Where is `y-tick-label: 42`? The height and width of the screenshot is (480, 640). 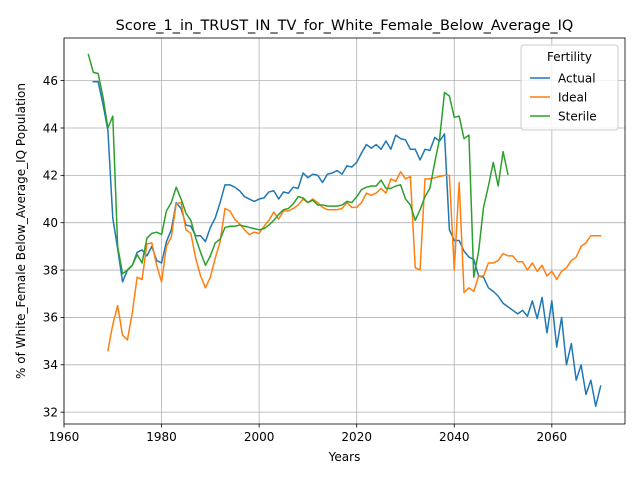
y-tick-label: 42 is located at coordinates (50, 176).